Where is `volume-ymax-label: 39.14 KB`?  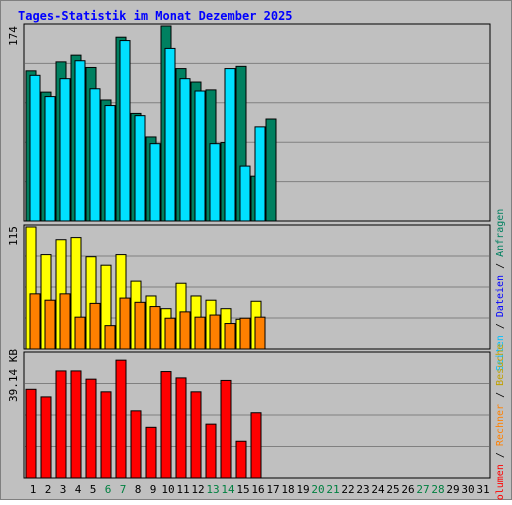 volume-ymax-label: 39.14 KB is located at coordinates (13, 375).